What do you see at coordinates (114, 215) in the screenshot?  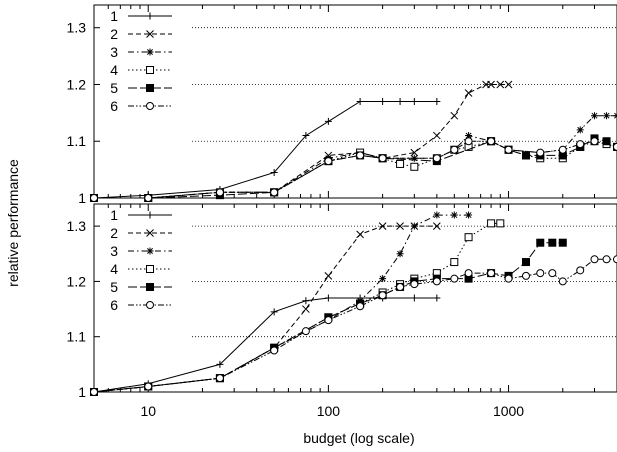 I see `legend-label-1-bottom: 1` at bounding box center [114, 215].